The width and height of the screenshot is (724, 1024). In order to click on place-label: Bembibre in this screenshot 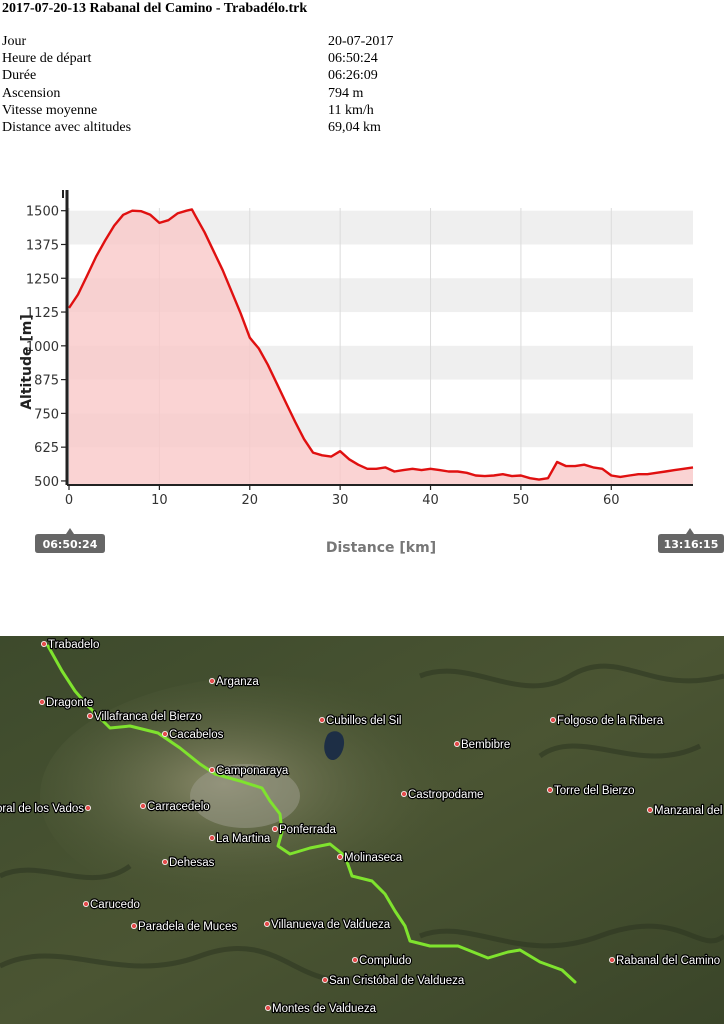, I will do `click(485, 745)`.